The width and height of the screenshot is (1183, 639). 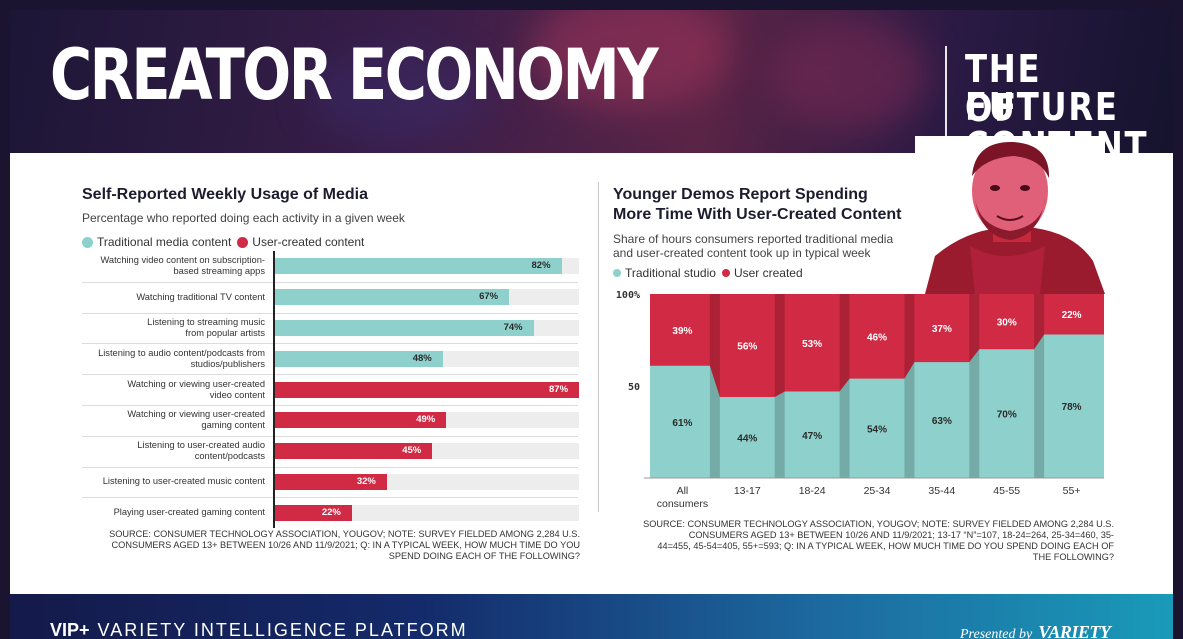 I want to click on bar-value-label: 67%, so click(x=489, y=297).